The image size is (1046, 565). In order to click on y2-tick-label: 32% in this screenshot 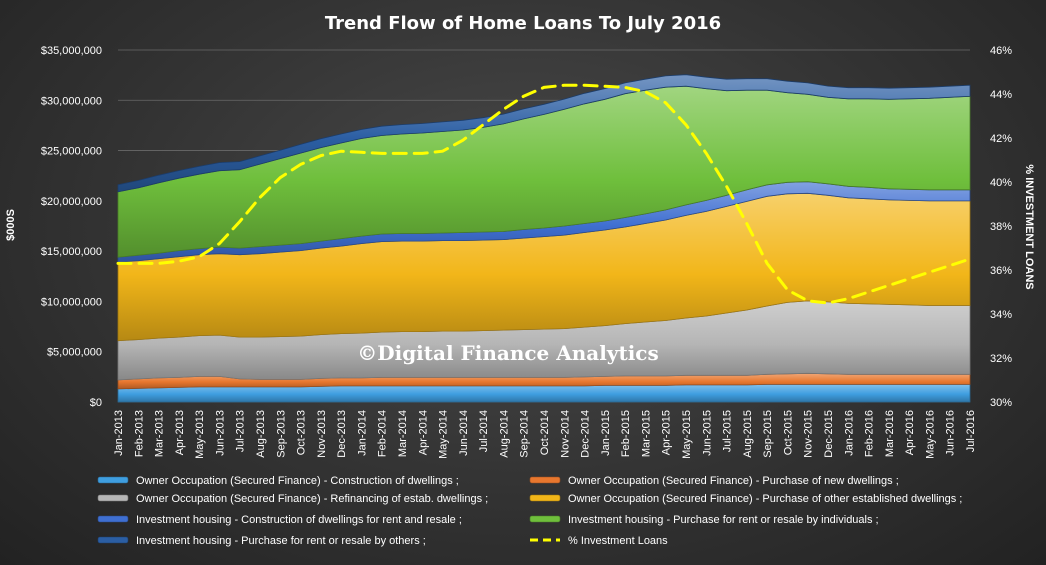, I will do `click(1001, 359)`.